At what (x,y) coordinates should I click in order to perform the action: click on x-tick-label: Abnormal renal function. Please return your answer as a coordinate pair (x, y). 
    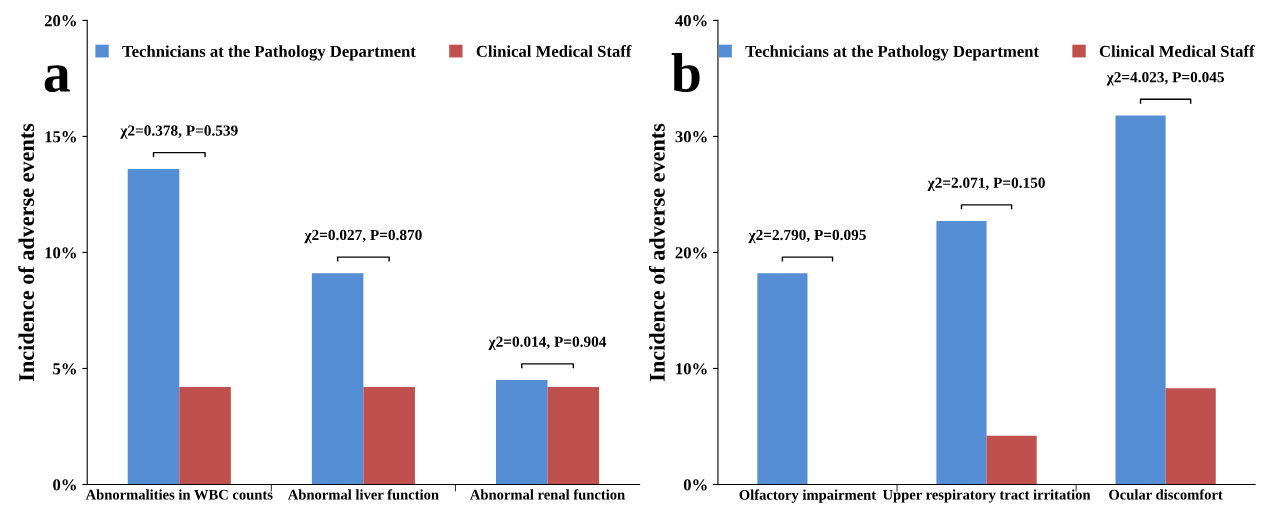
    Looking at the image, I should click on (547, 494).